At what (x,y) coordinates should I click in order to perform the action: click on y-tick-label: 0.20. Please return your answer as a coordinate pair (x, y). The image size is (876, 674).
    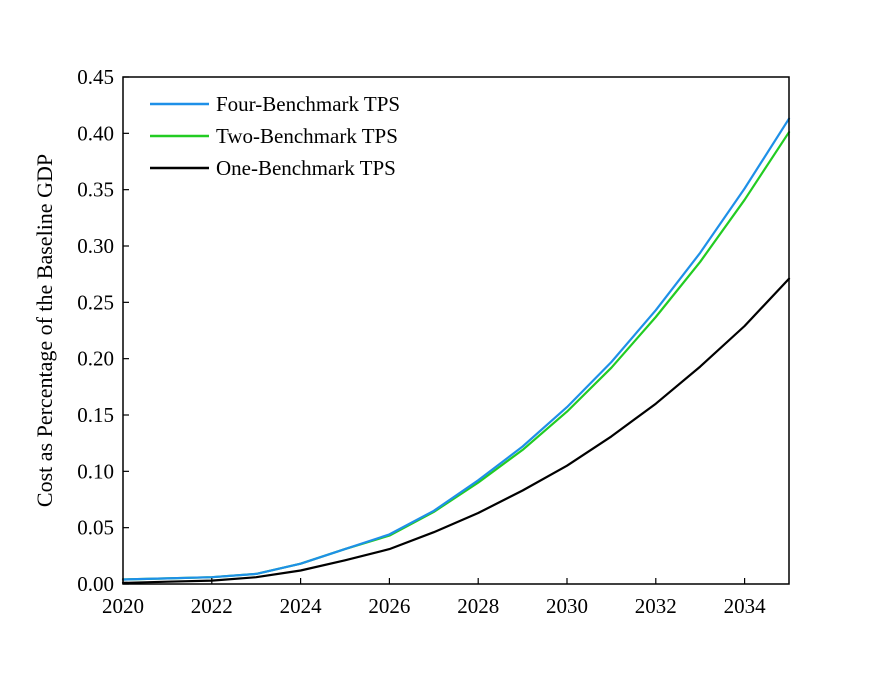
    Looking at the image, I should click on (95, 359).